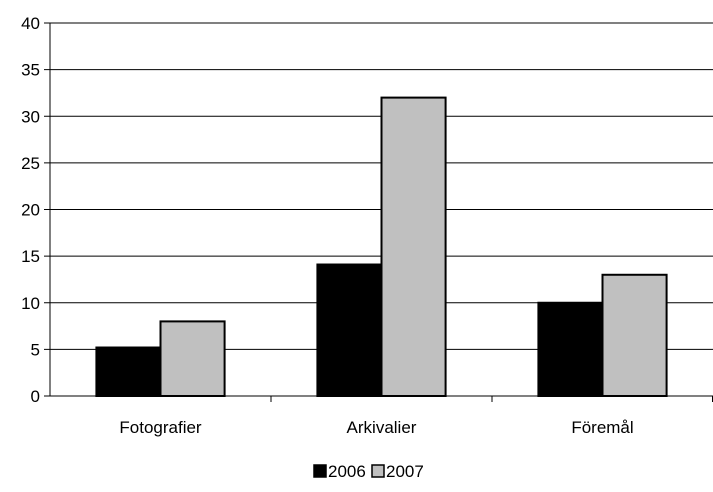  I want to click on y-tick-label: 0, so click(35, 396).